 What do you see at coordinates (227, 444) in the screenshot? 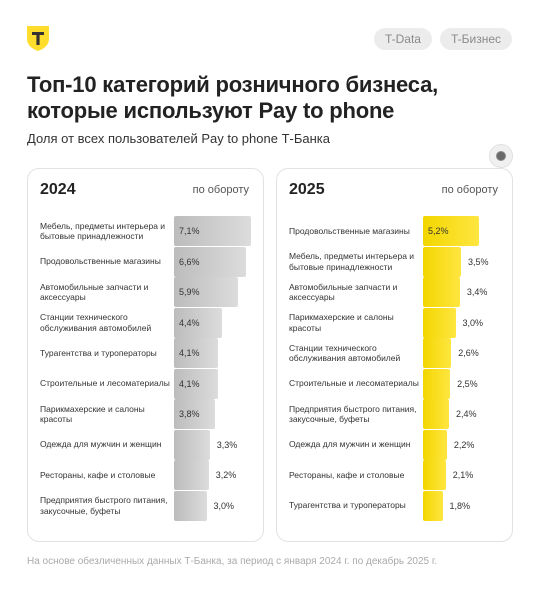
I see `value-label: 3,3%` at bounding box center [227, 444].